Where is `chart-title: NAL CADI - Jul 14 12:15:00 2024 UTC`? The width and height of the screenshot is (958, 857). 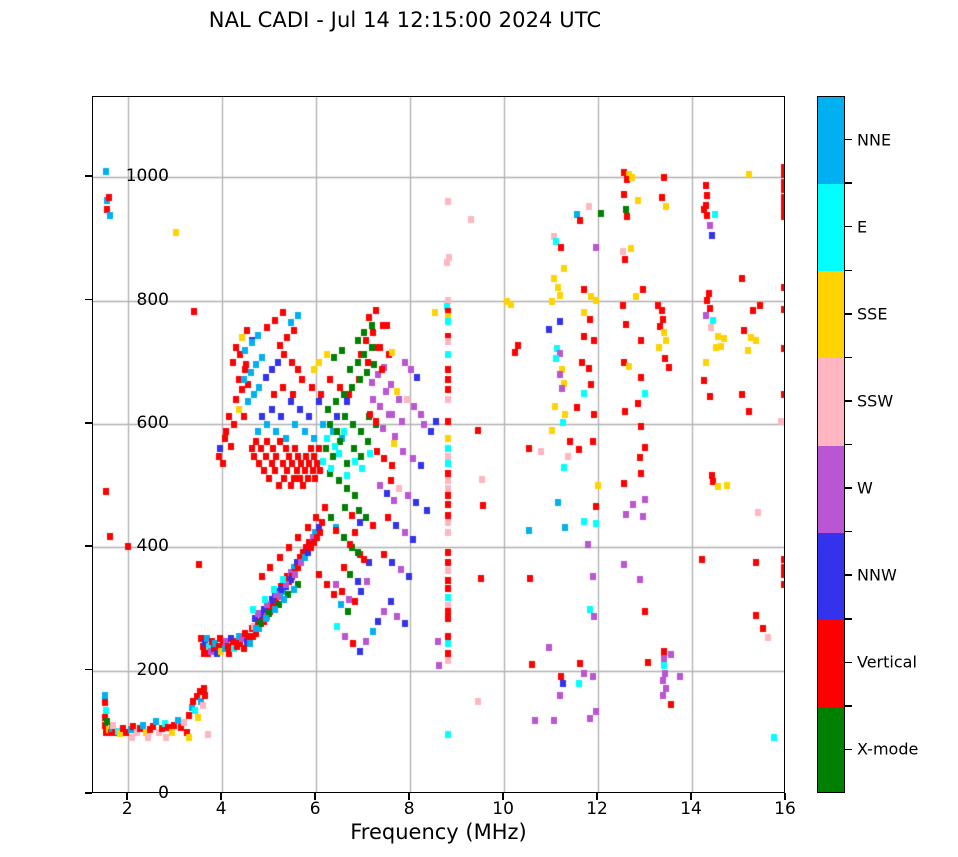 chart-title: NAL CADI - Jul 14 12:15:00 2024 UTC is located at coordinates (405, 20).